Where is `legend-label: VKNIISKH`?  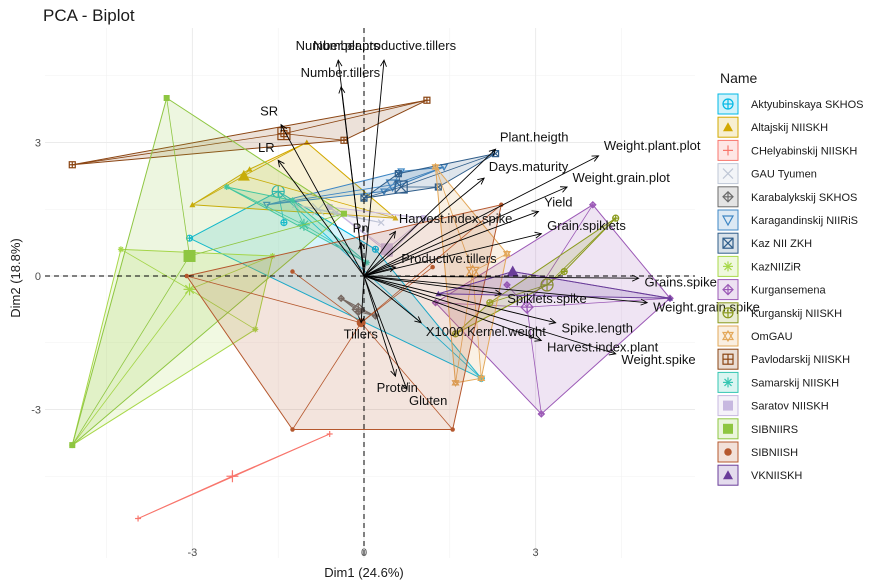 legend-label: VKNIISKH is located at coordinates (776, 476).